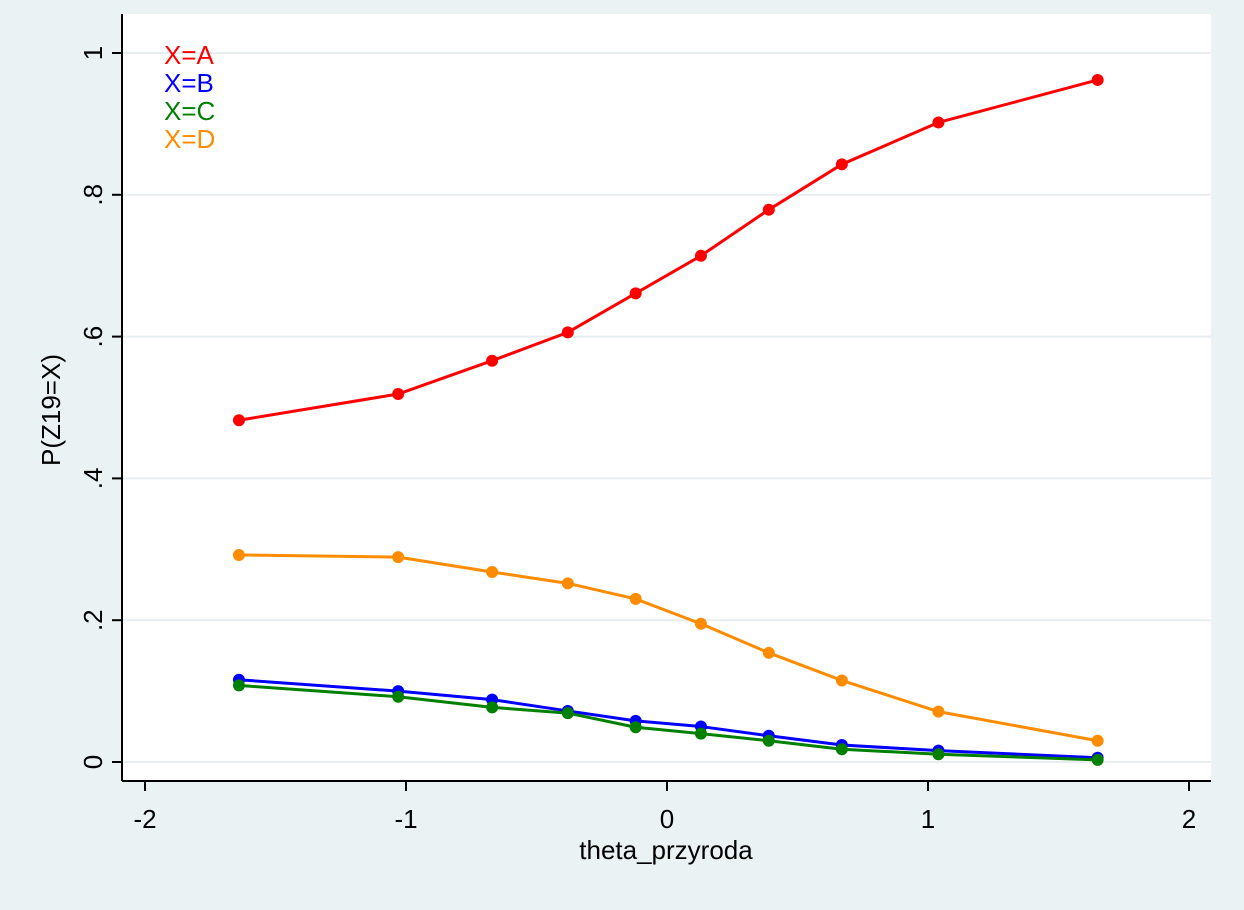  What do you see at coordinates (189, 139) in the screenshot?
I see `legend-entry: X=D` at bounding box center [189, 139].